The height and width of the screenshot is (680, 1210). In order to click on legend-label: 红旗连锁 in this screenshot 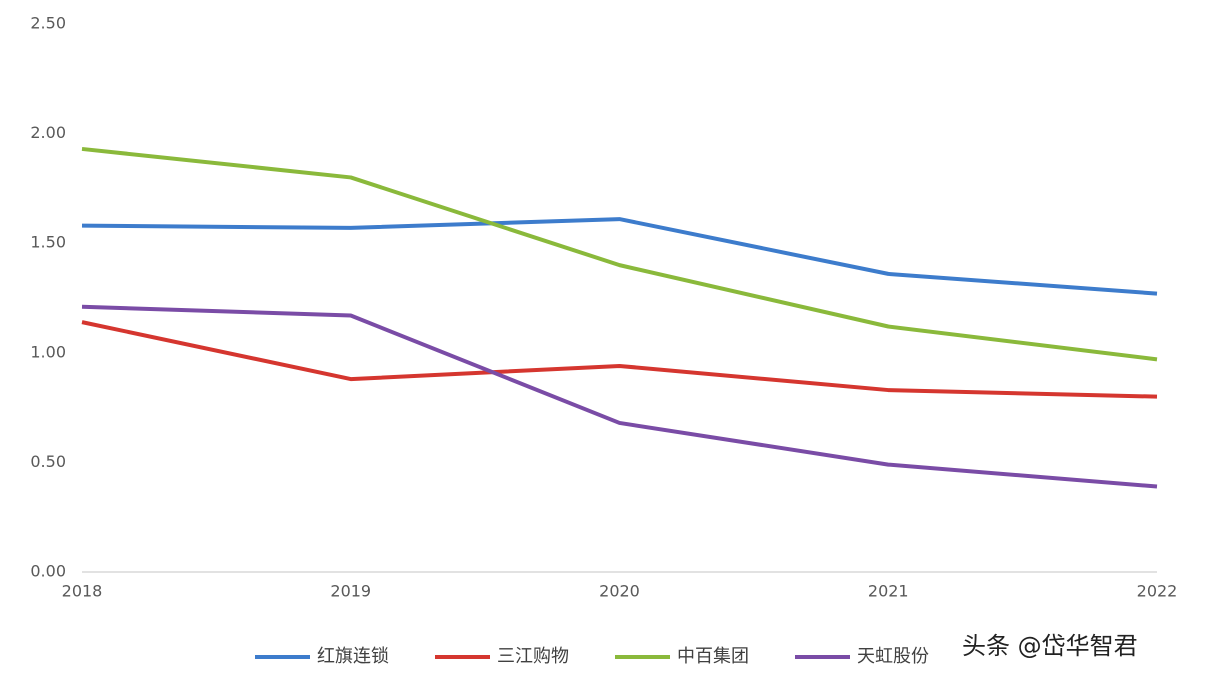, I will do `click(353, 656)`.